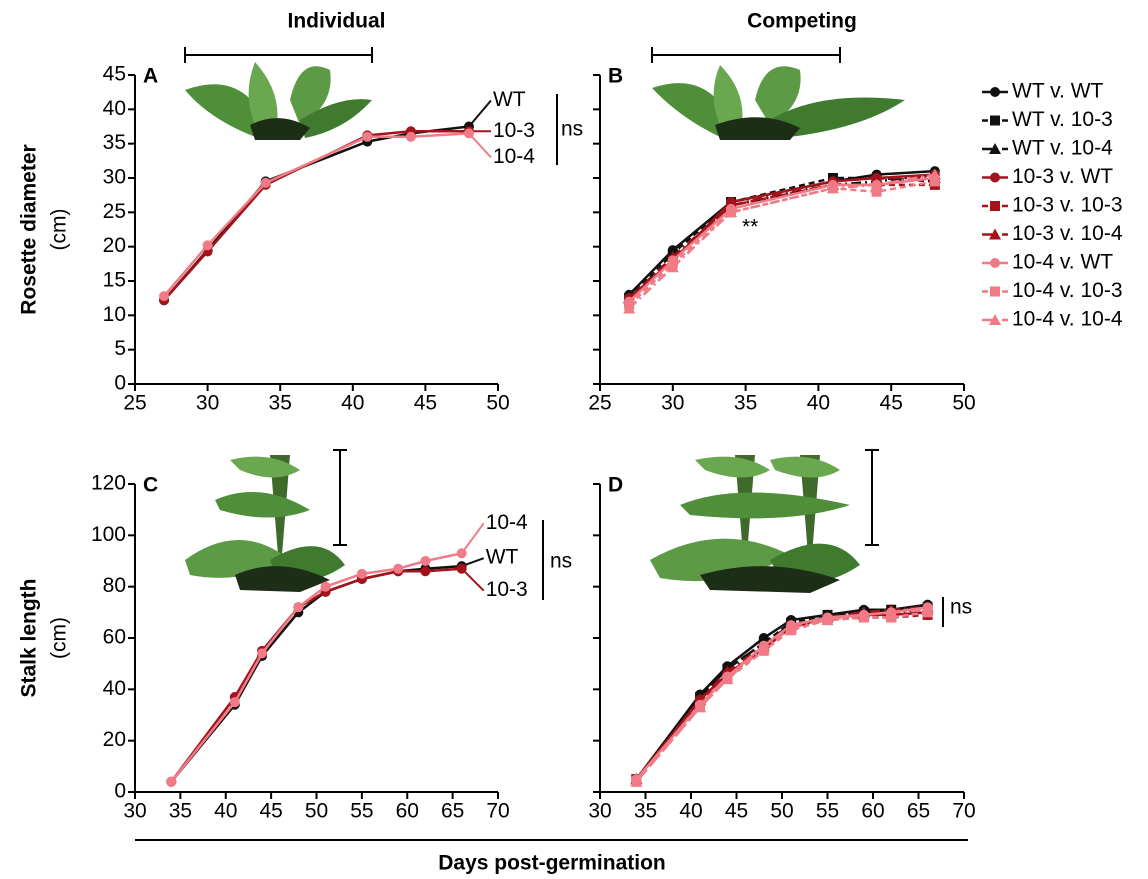  I want to click on x-tick-label: 70, so click(963, 811).